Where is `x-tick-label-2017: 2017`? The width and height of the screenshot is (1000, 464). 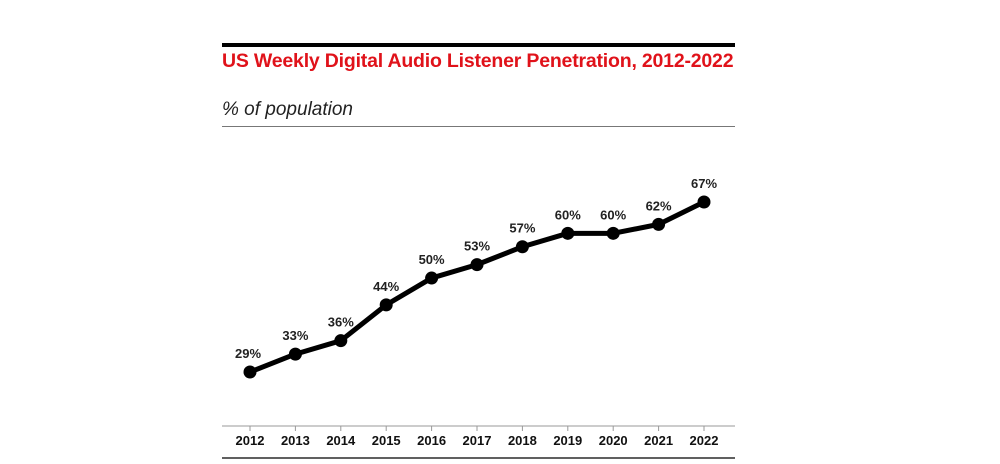
x-tick-label-2017: 2017 is located at coordinates (477, 440).